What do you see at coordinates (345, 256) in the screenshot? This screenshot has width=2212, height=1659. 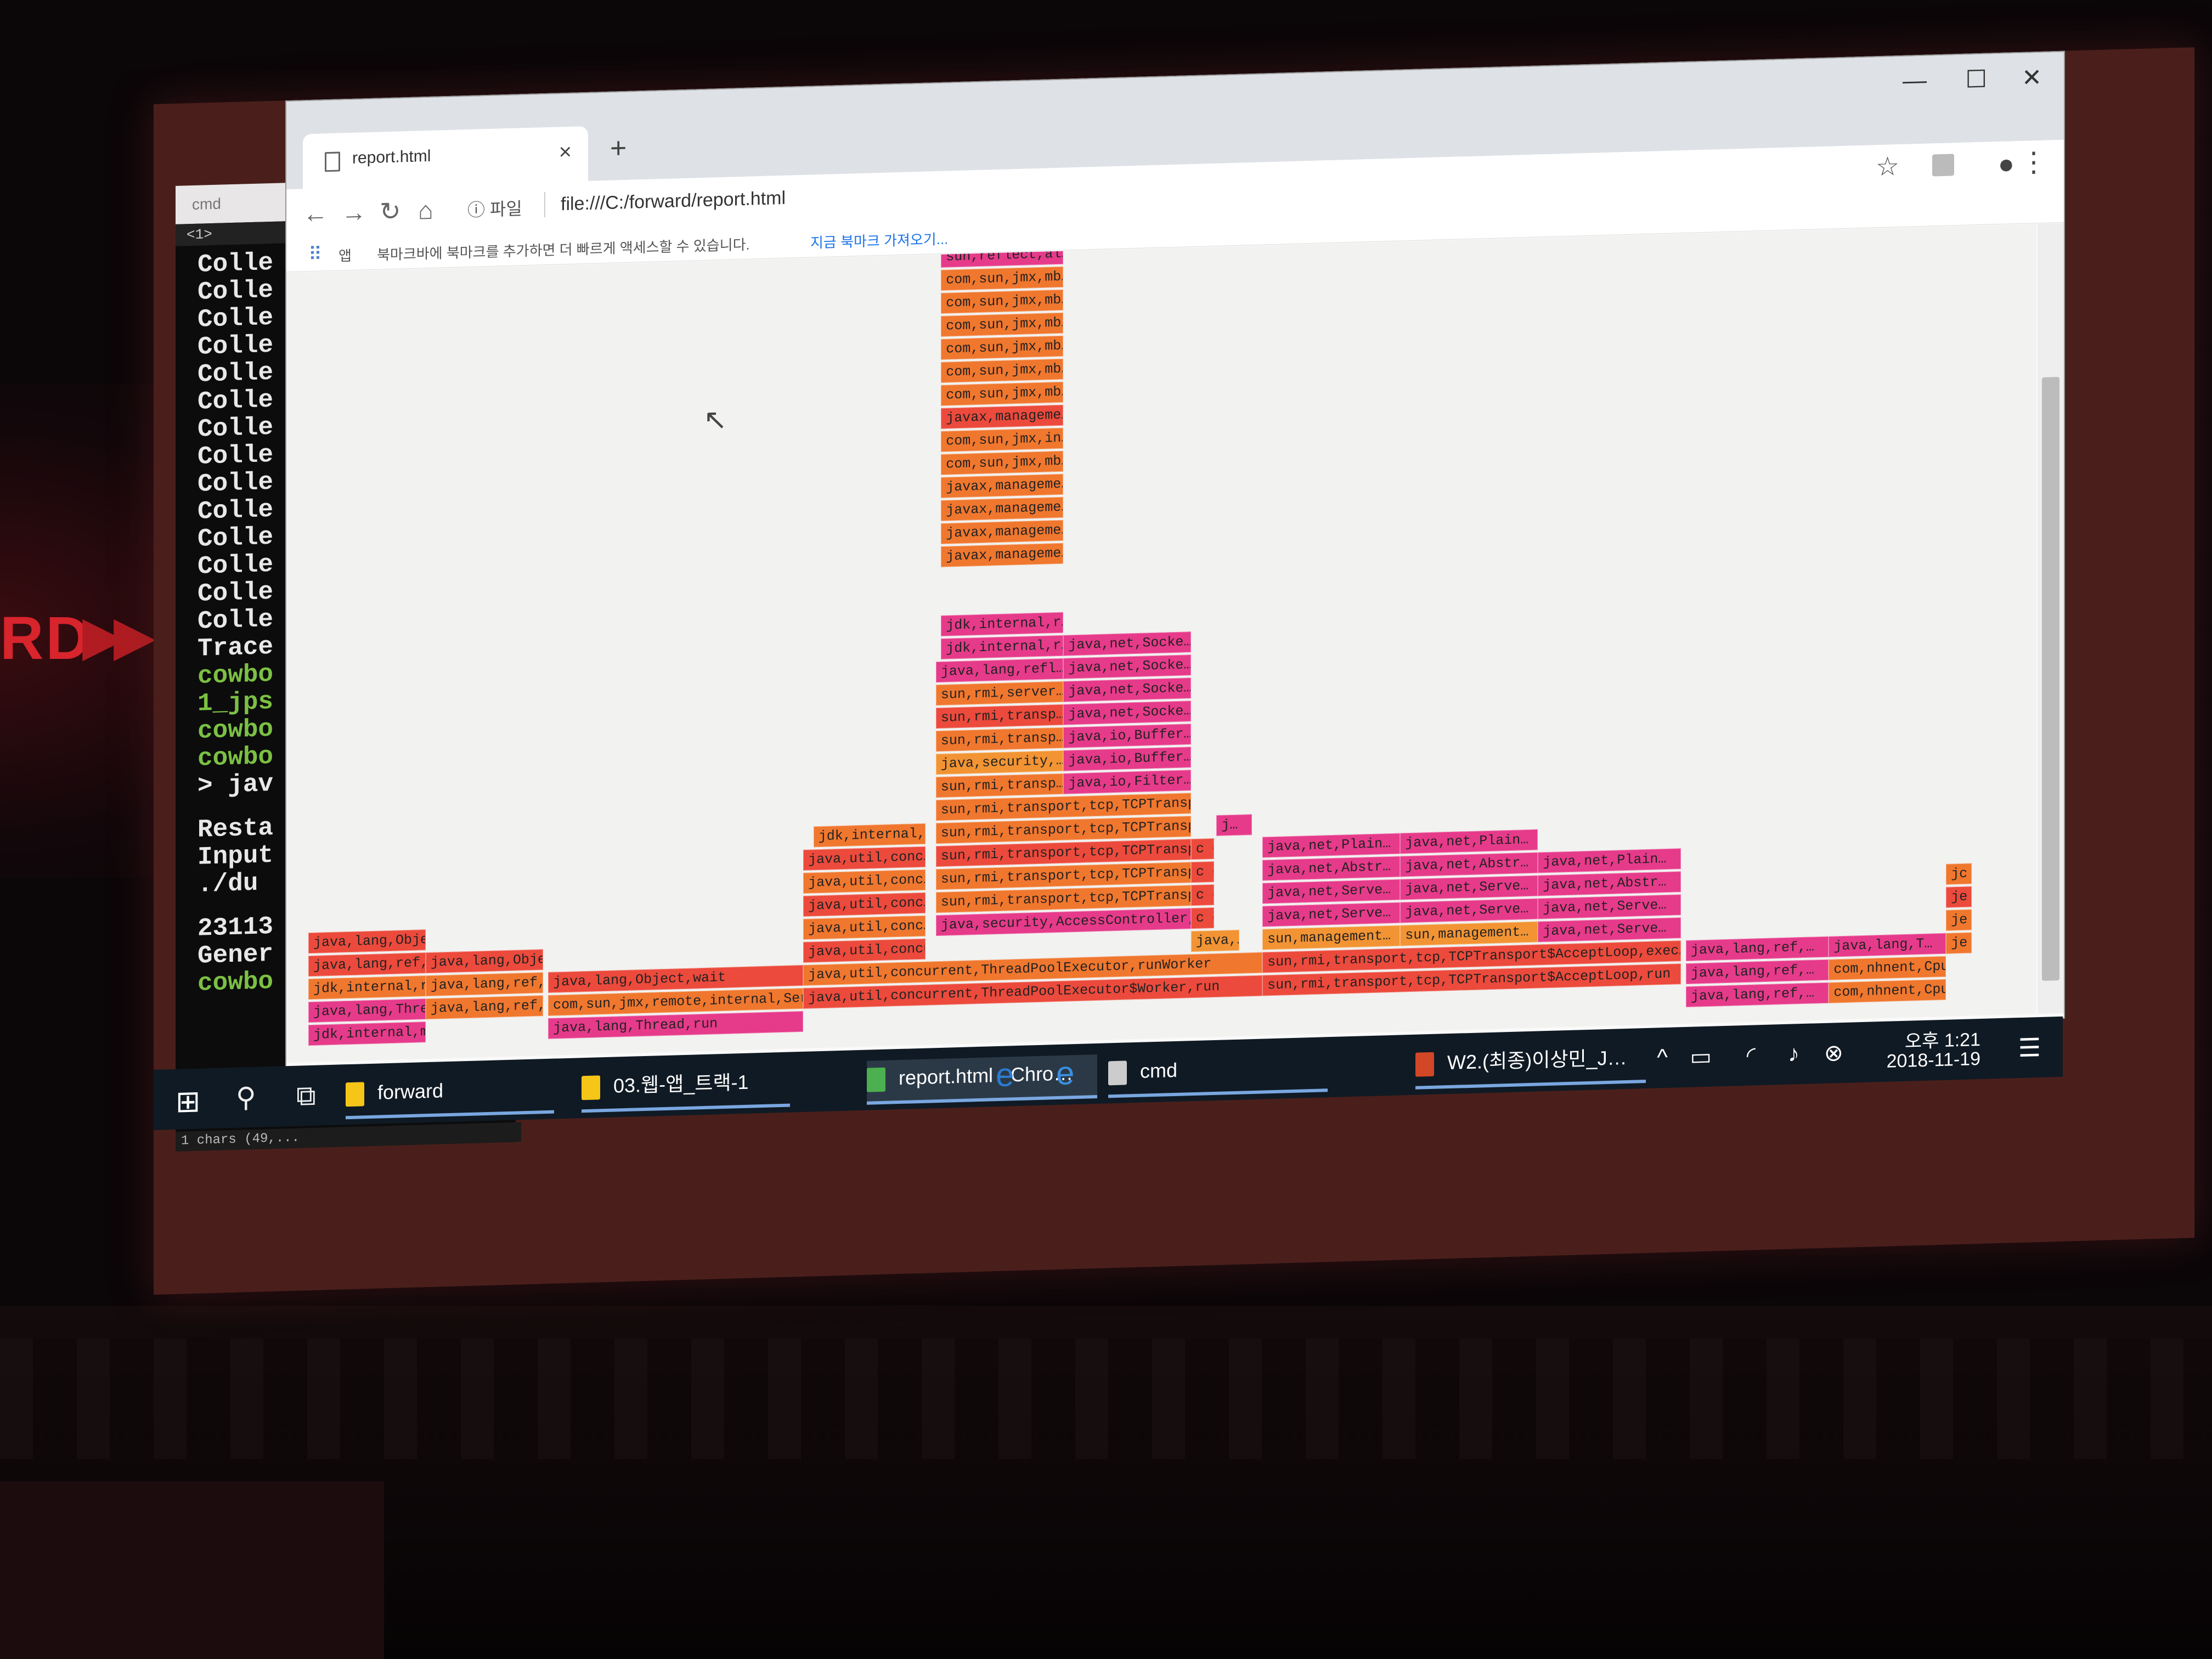 I see `apps-label: 앱` at bounding box center [345, 256].